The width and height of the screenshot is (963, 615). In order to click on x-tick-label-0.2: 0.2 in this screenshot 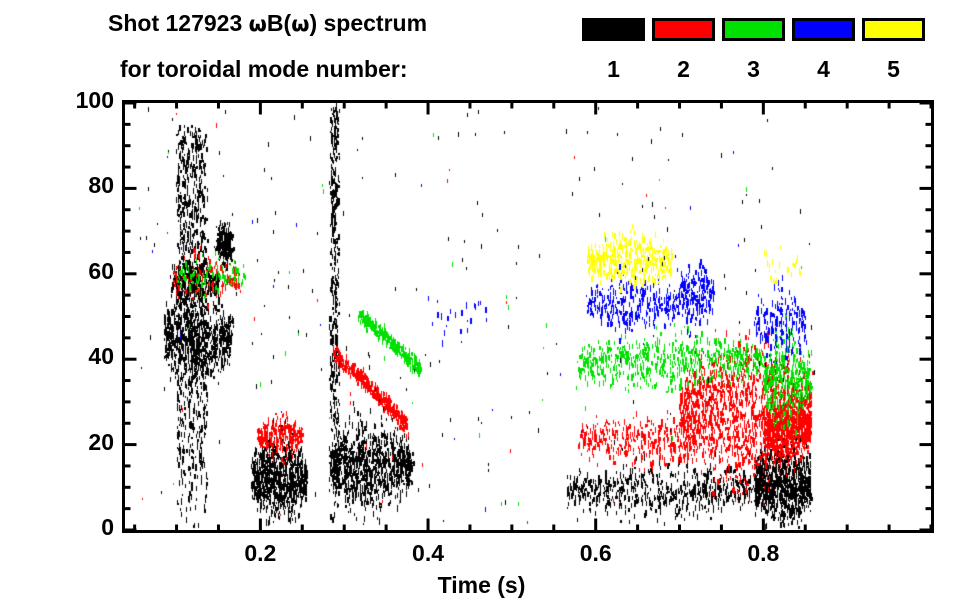, I will do `click(260, 553)`.